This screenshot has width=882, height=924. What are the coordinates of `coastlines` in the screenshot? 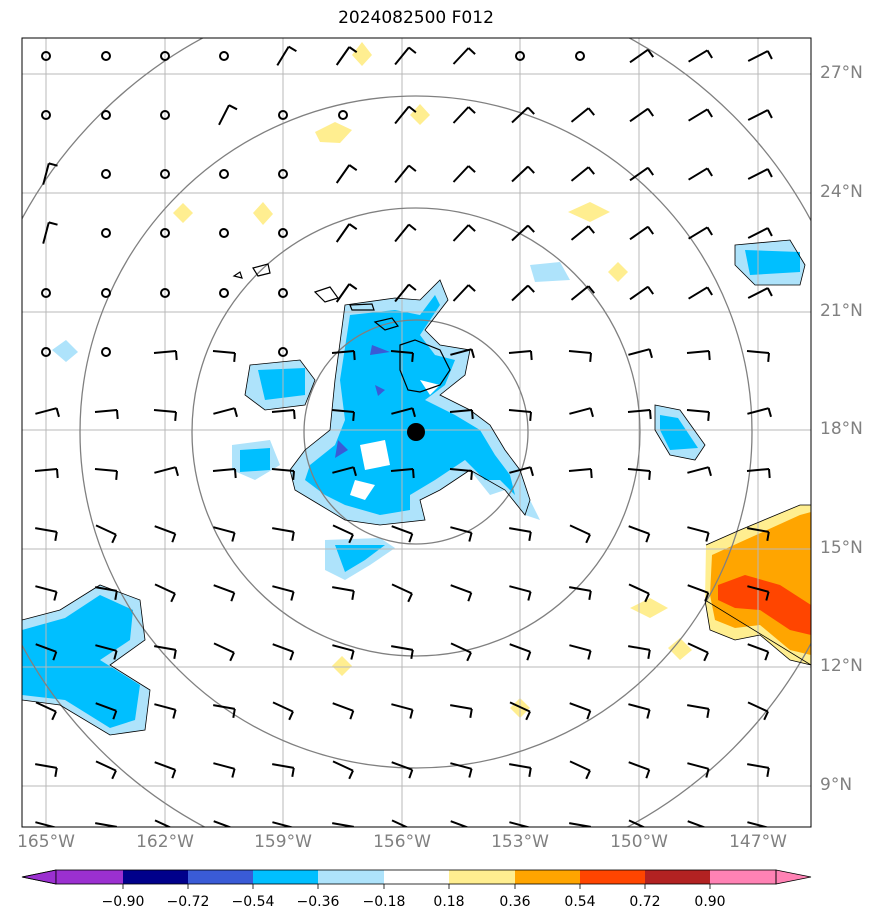 It's located at (341, 328).